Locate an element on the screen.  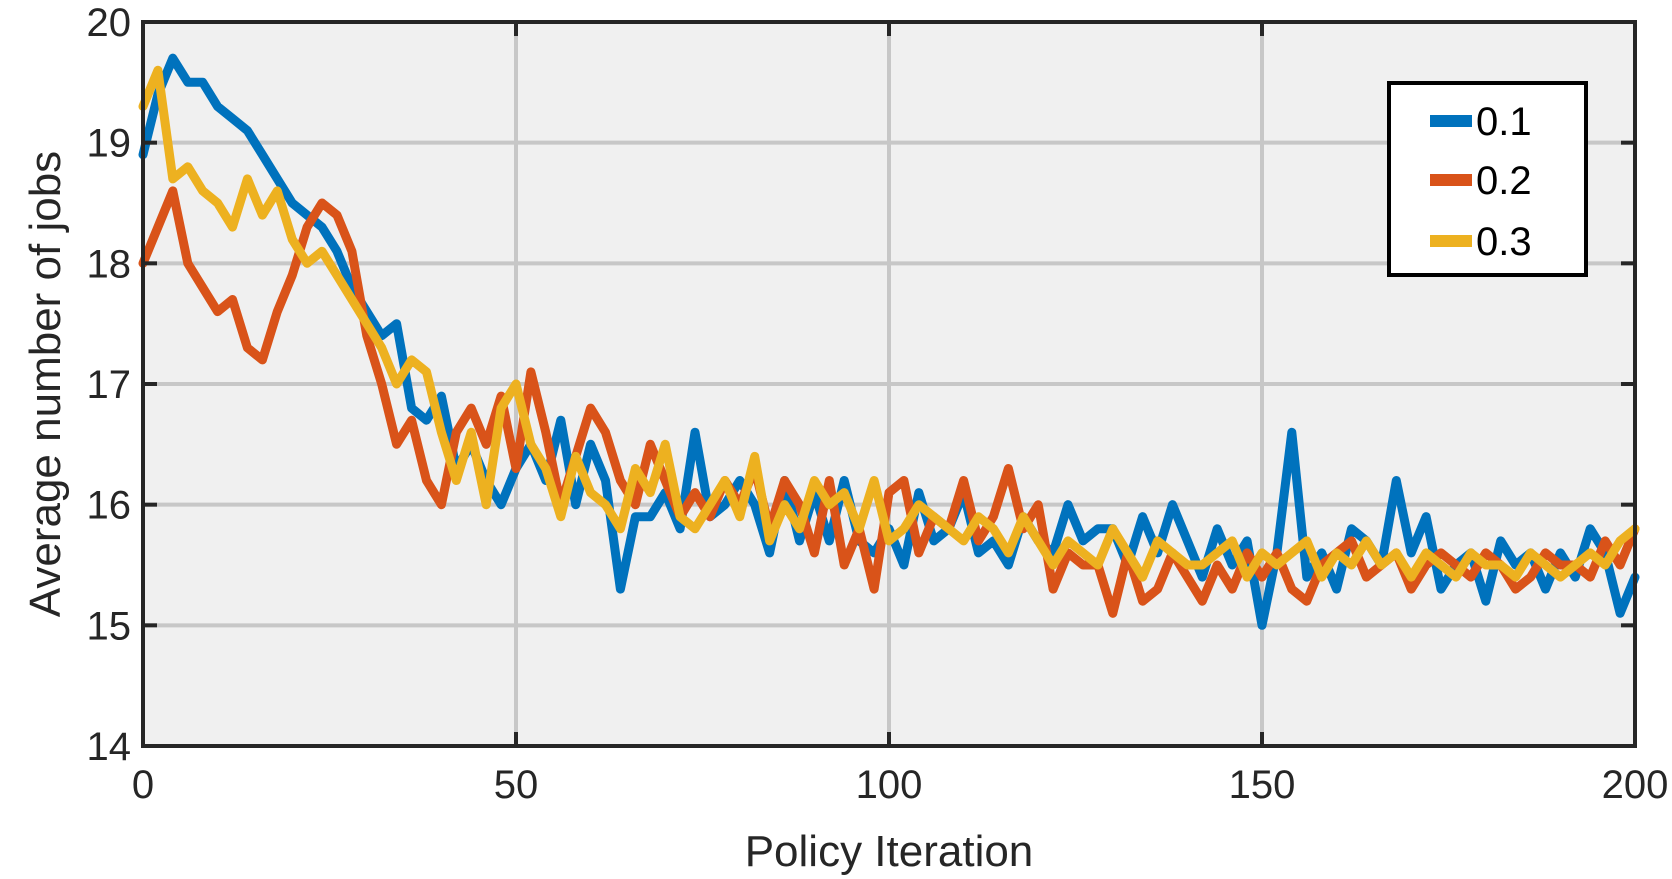
y-tick-label: 16 is located at coordinates (109, 506).